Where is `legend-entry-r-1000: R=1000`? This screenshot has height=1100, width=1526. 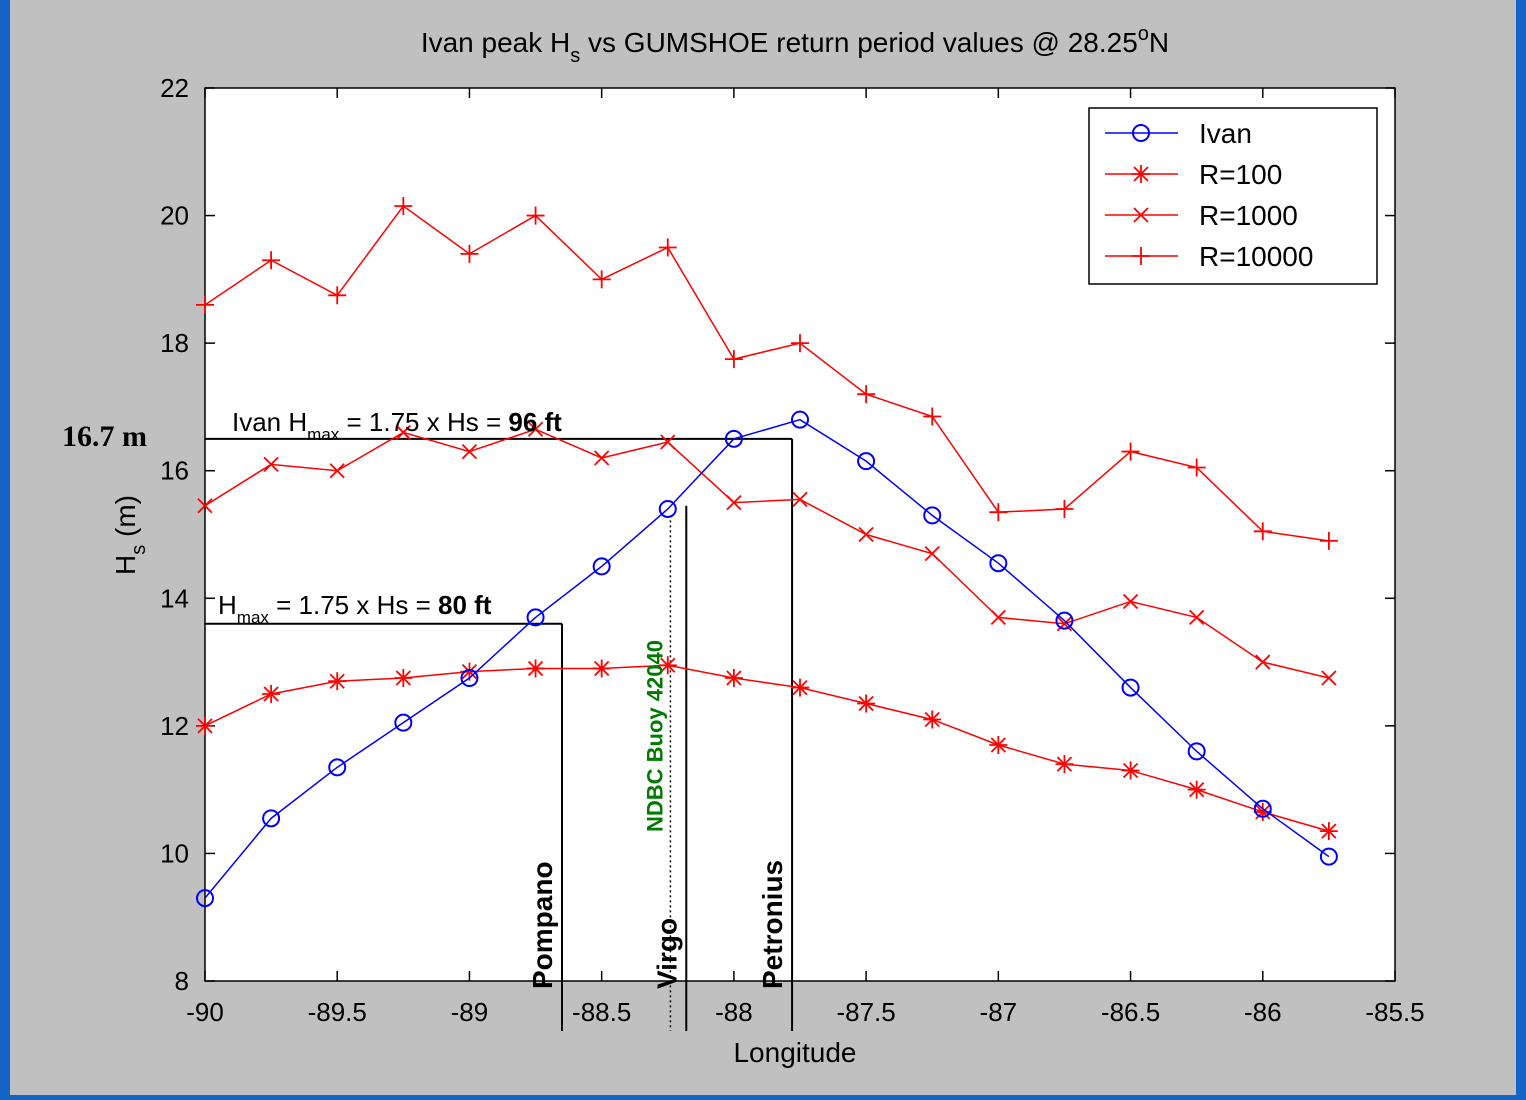
legend-entry-r-1000: R=1000 is located at coordinates (1201, 215).